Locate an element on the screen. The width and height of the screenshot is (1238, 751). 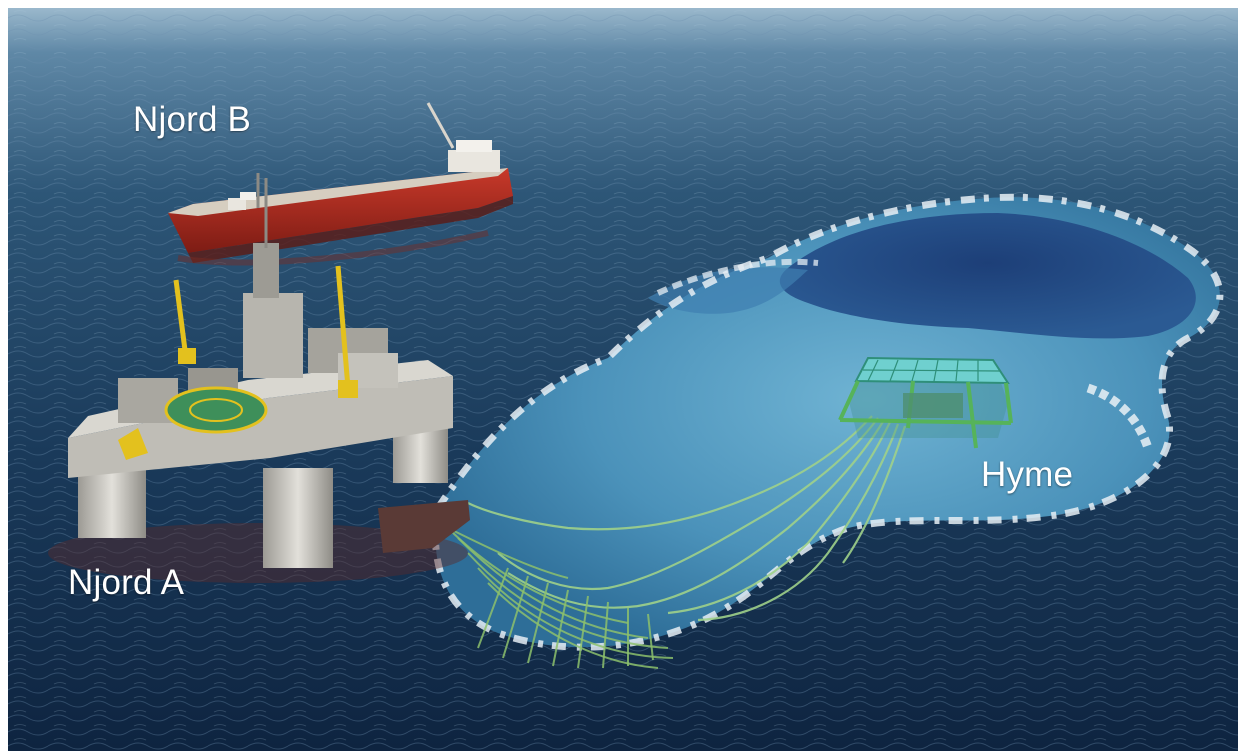
subsea-template is located at coordinates (925, 402).